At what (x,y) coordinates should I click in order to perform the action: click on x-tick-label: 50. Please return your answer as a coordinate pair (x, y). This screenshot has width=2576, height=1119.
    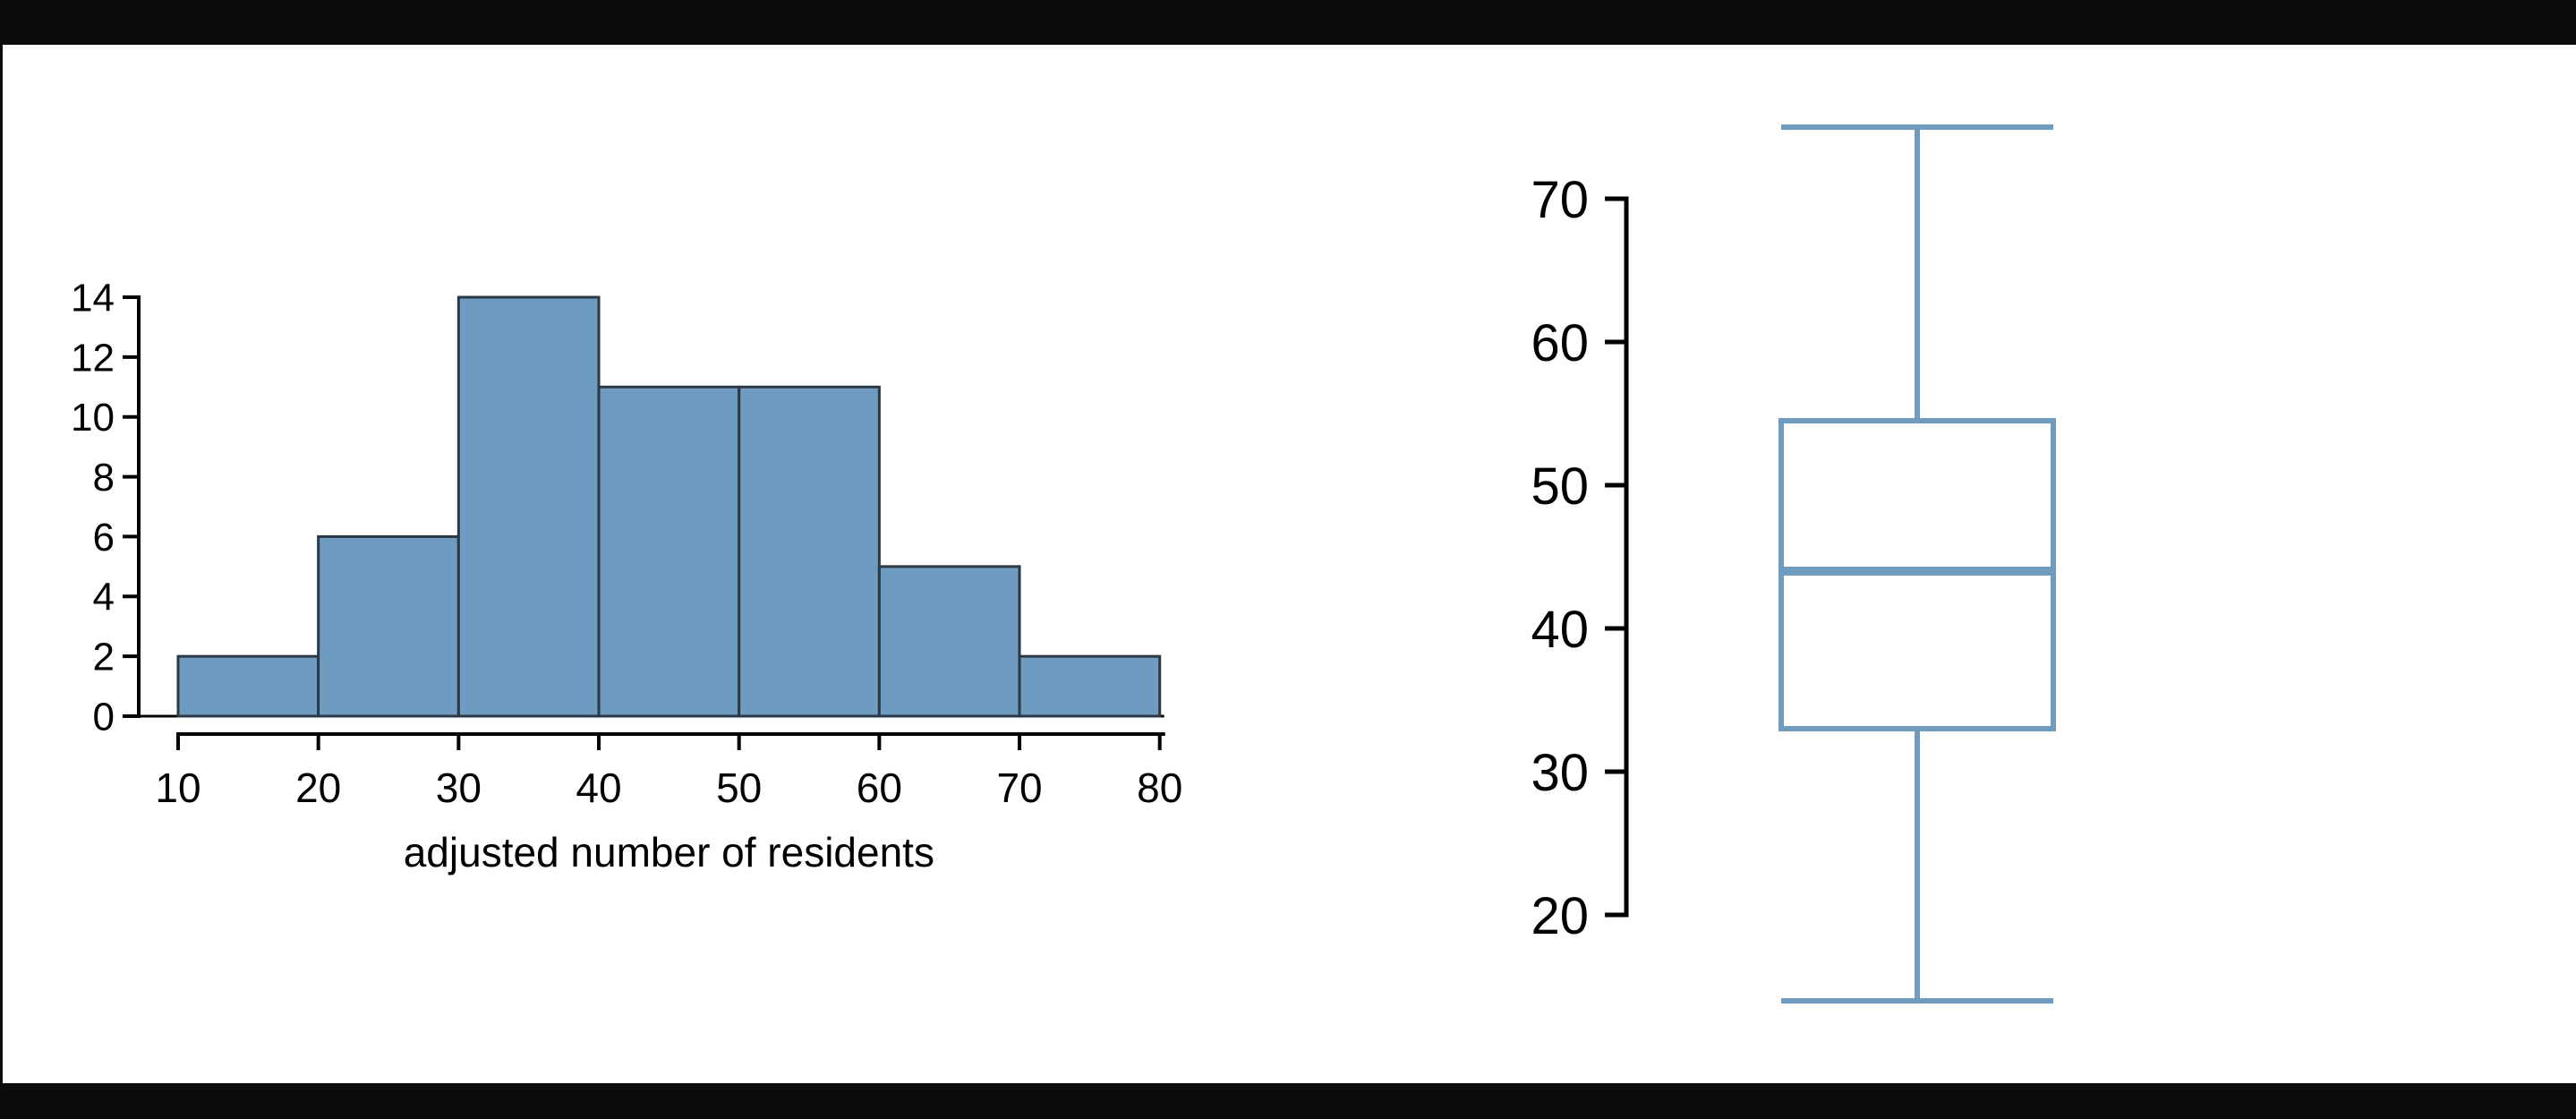
    Looking at the image, I should click on (739, 788).